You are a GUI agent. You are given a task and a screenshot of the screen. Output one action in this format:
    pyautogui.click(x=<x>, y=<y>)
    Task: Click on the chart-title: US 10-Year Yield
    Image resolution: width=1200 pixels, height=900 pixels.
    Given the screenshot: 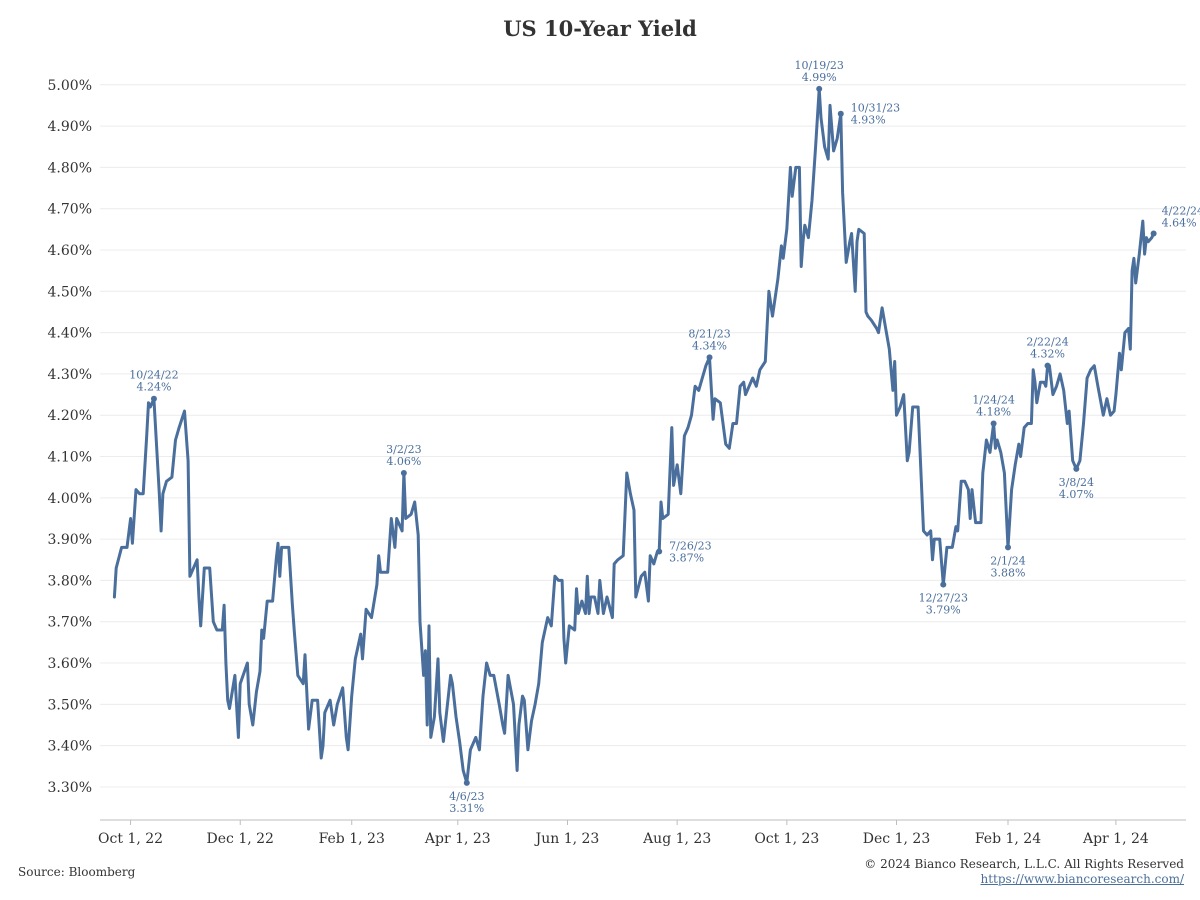 What is the action you would take?
    pyautogui.click(x=600, y=28)
    